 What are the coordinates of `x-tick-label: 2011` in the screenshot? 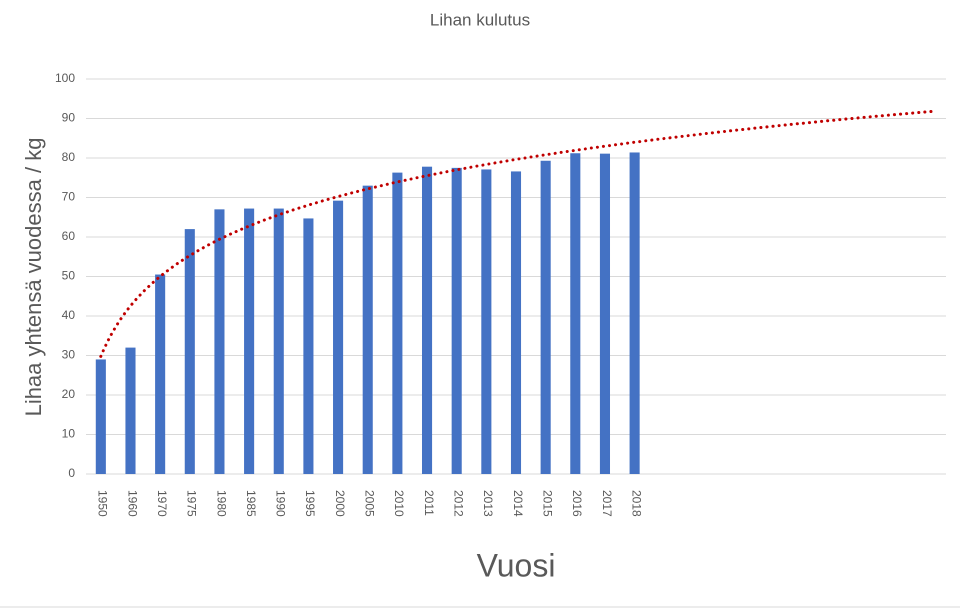 It's located at (429, 503).